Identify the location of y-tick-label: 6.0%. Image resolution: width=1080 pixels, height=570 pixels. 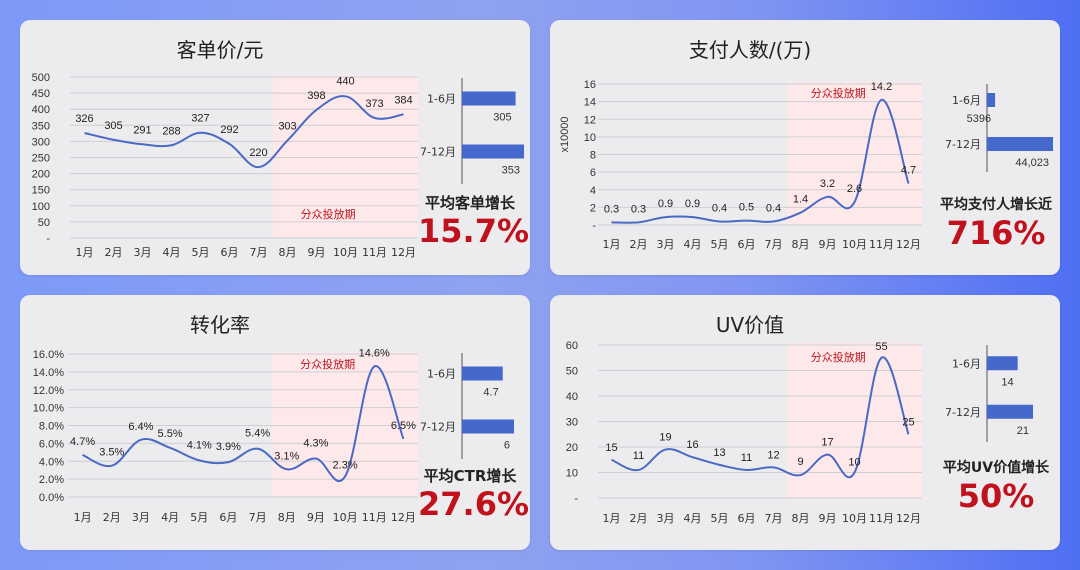
(51, 444).